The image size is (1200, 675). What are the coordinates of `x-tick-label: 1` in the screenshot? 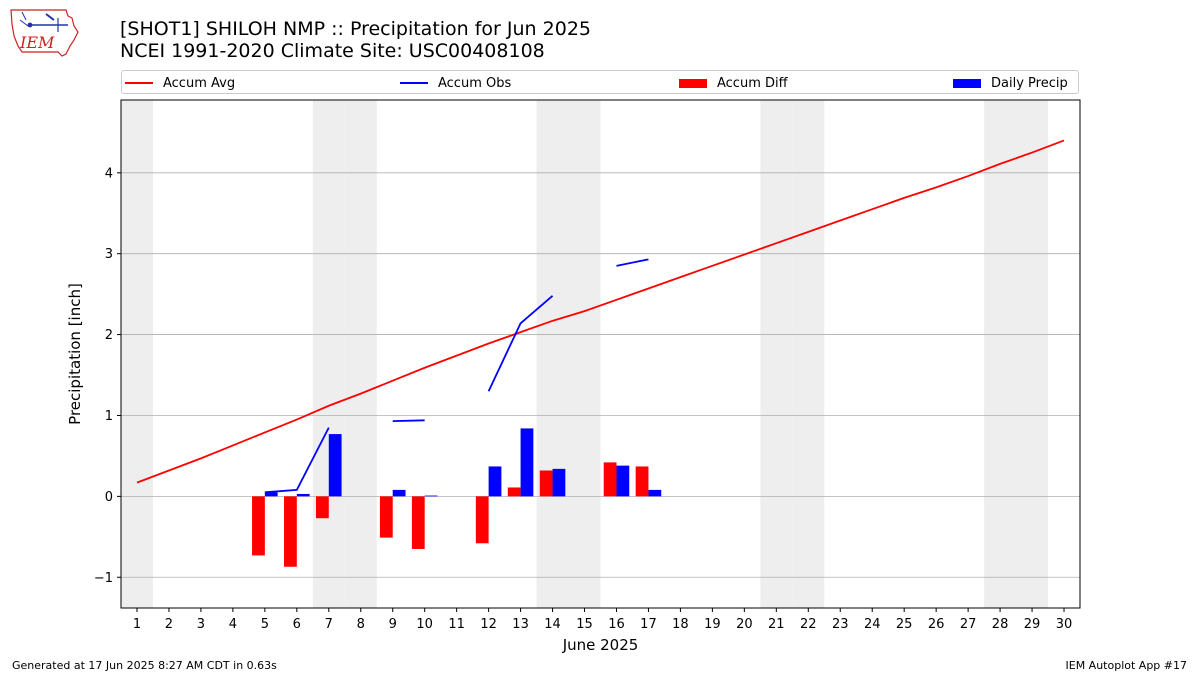 It's located at (137, 624).